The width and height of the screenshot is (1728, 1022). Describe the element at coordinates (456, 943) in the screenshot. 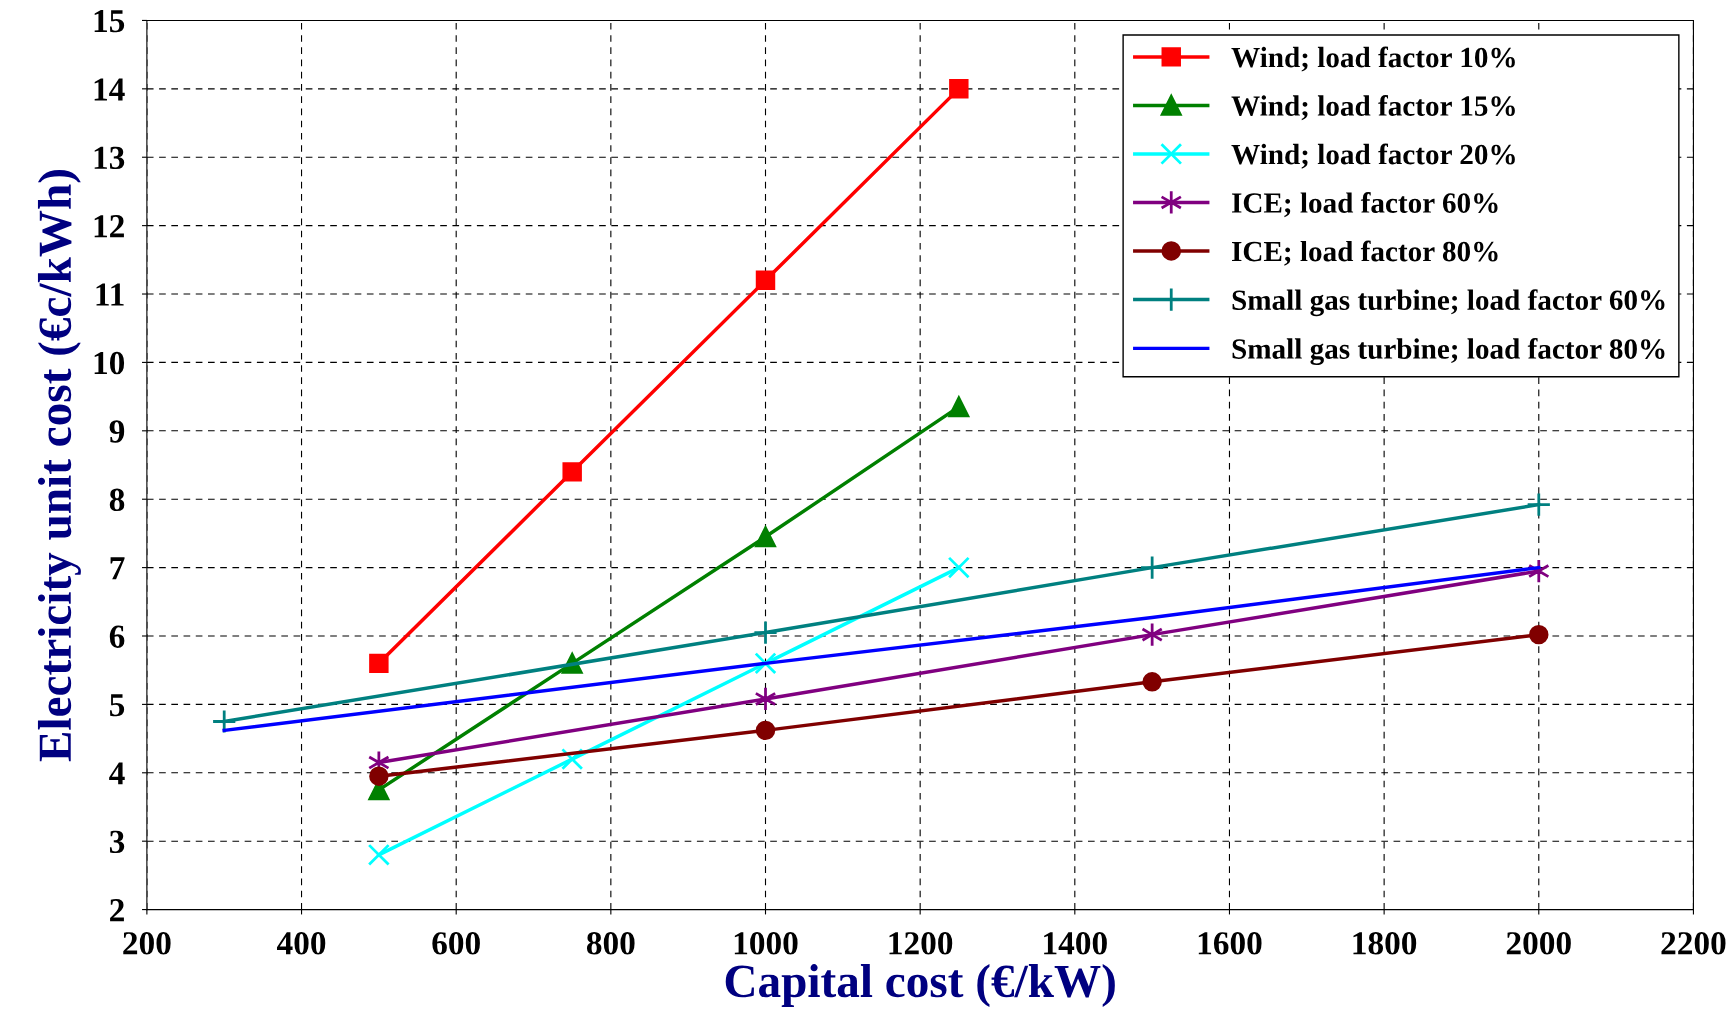

I see `x-tick-label: 600` at that location.